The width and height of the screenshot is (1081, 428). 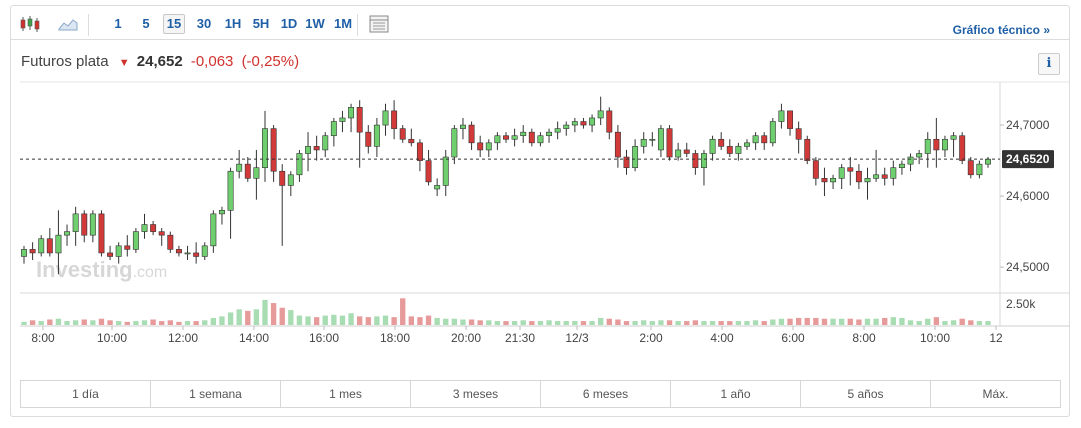 I want to click on volume-tick-label: 2.50k, so click(x=1021, y=304).